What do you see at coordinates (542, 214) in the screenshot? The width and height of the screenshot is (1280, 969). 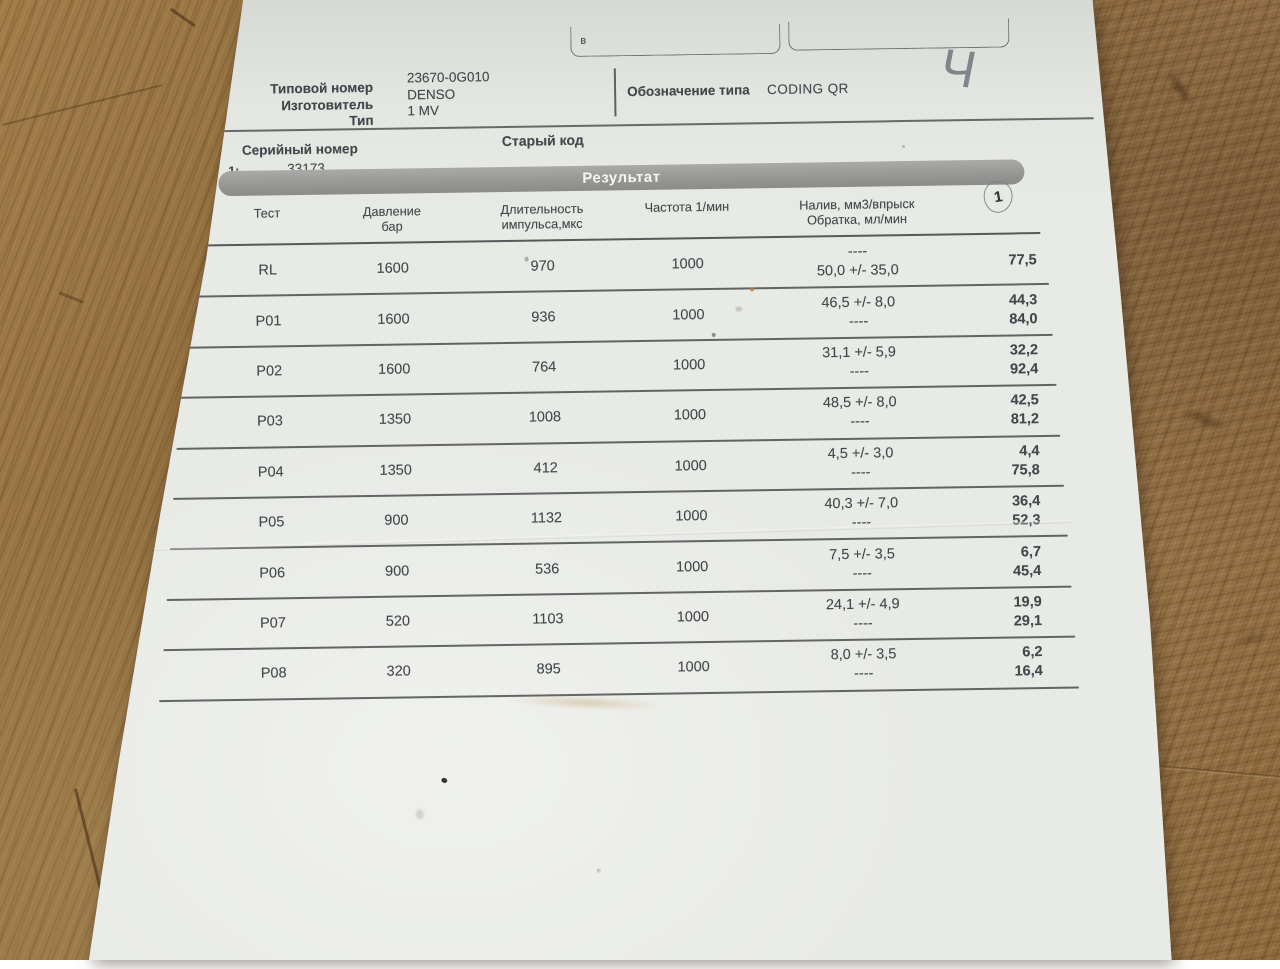 I see `col-header-duration: Длительность импульса,мкс` at bounding box center [542, 214].